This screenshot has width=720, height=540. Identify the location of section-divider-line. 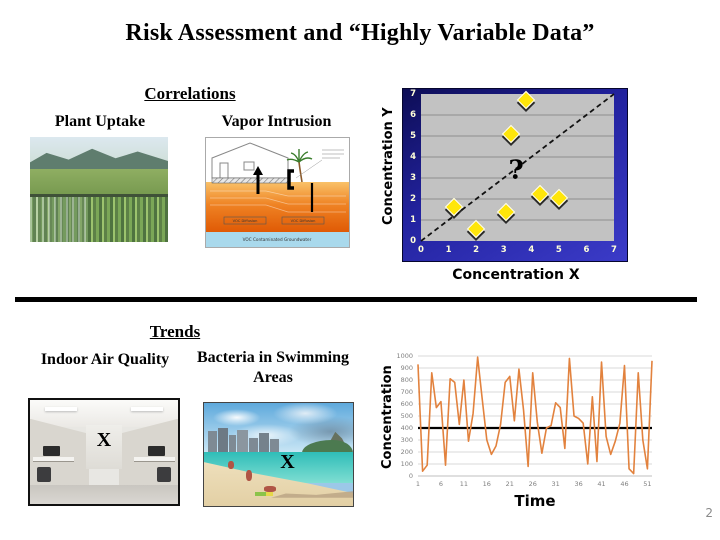
(356, 299).